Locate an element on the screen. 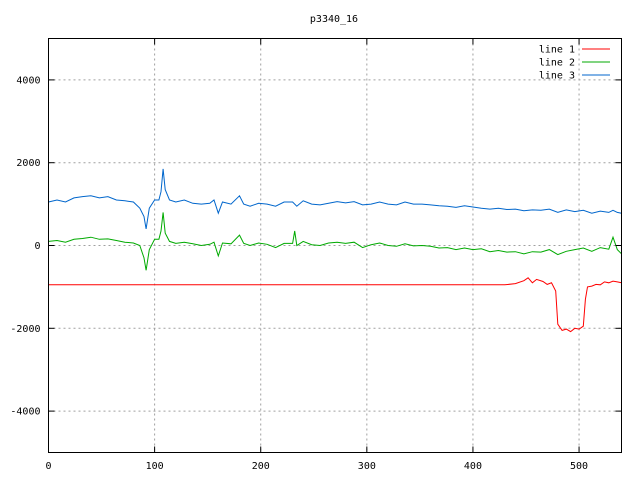 Image resolution: width=640 pixels, height=480 pixels. x-tick-label: 400 is located at coordinates (473, 466).